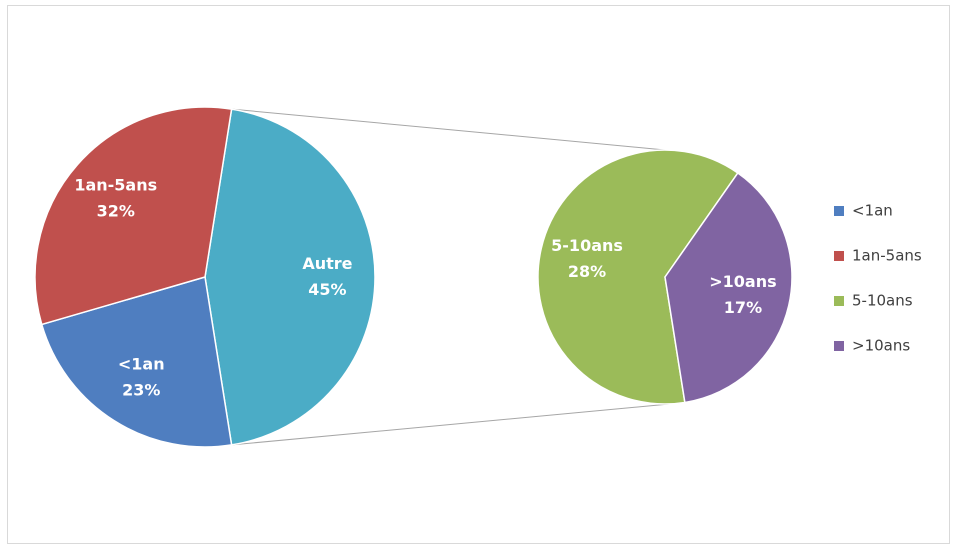 This screenshot has width=958, height=550. What do you see at coordinates (327, 289) in the screenshot?
I see `data-label-value: 45%` at bounding box center [327, 289].